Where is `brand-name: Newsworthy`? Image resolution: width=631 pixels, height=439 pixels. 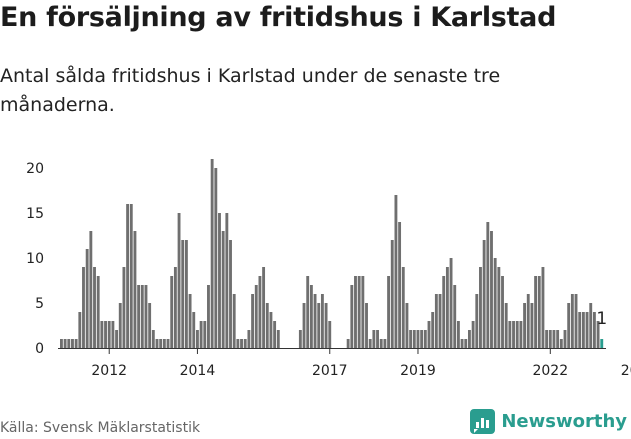
brand-name: Newsworthy is located at coordinates (564, 421).